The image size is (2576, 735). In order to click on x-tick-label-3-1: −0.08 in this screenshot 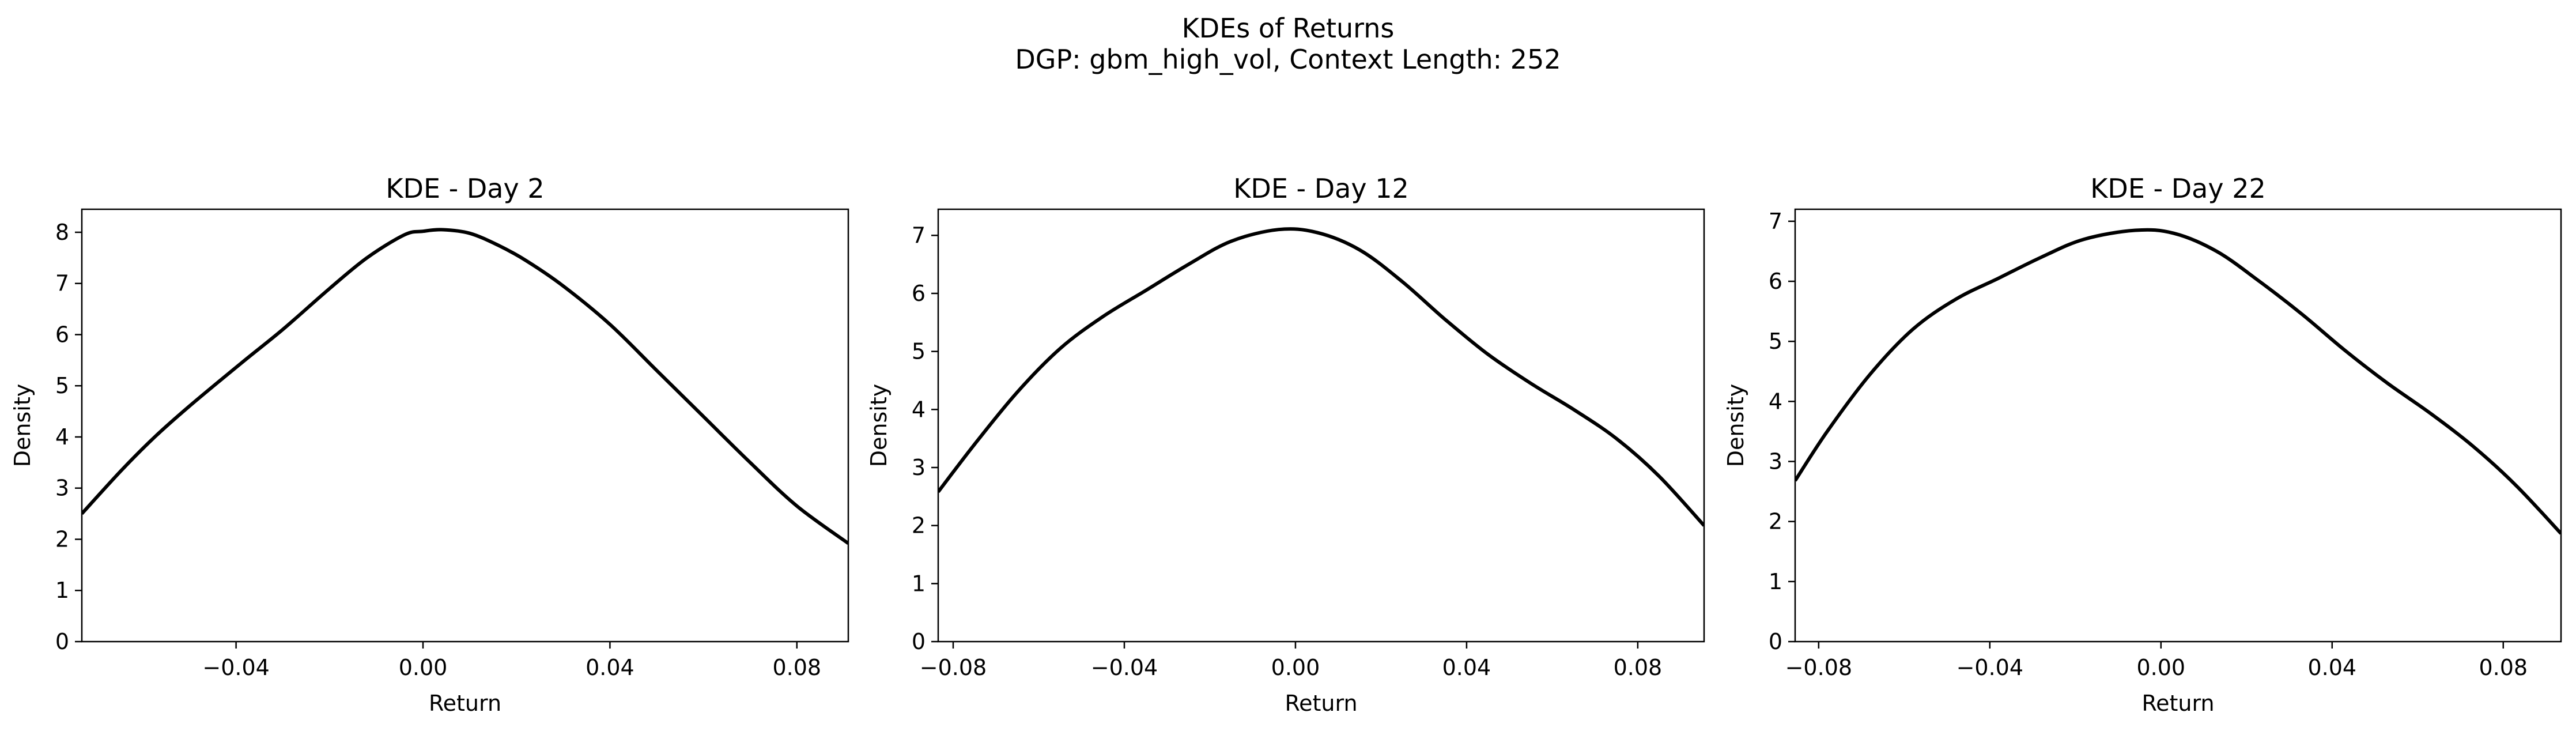, I will do `click(1818, 667)`.